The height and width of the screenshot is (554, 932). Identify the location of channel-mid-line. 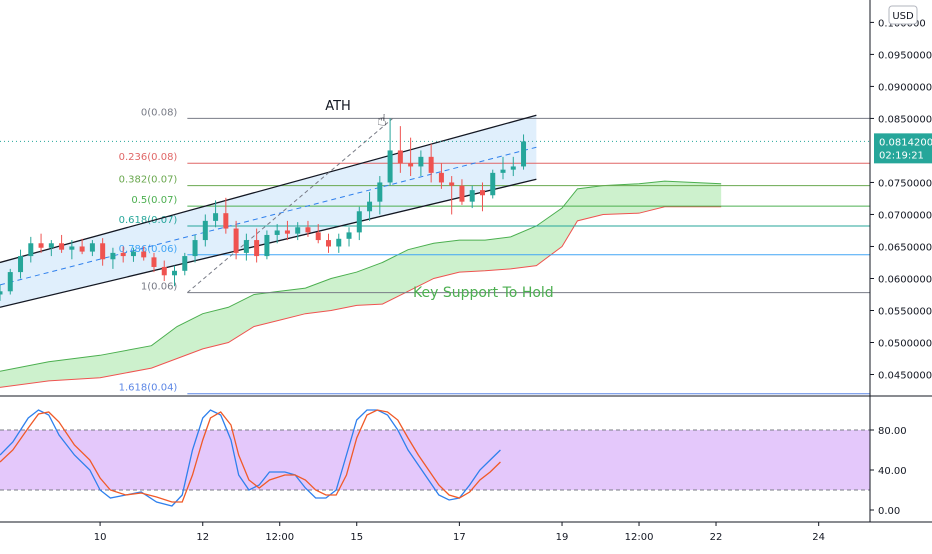
(268, 216).